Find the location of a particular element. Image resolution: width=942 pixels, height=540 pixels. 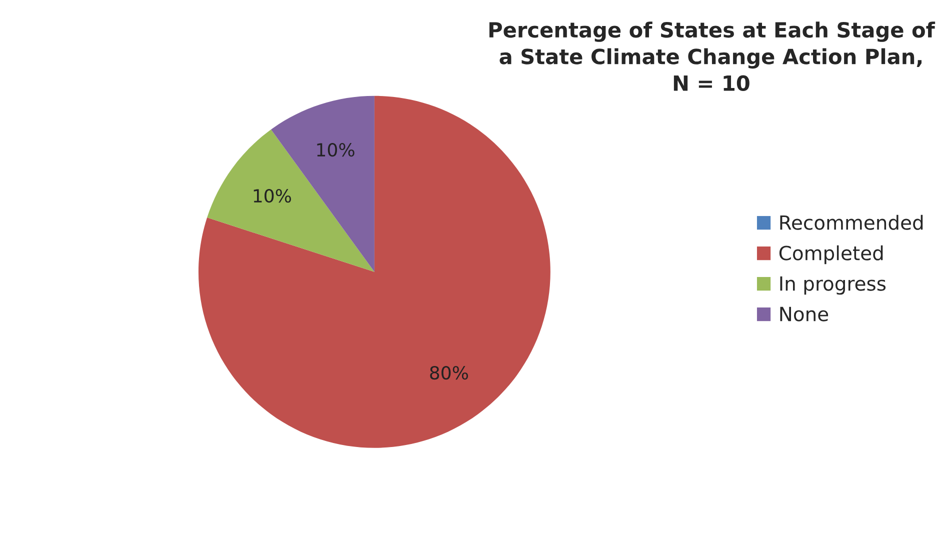

legend-label: Completed is located at coordinates (831, 254).